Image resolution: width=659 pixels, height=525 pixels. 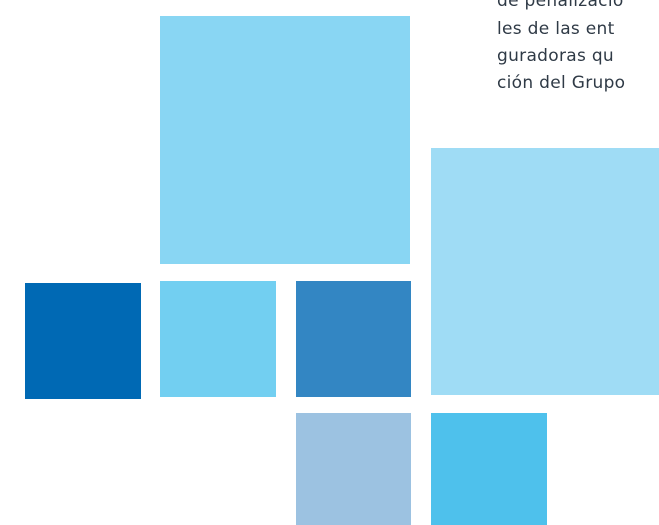 I want to click on text-line: ción del Grupo, so click(x=561, y=83).